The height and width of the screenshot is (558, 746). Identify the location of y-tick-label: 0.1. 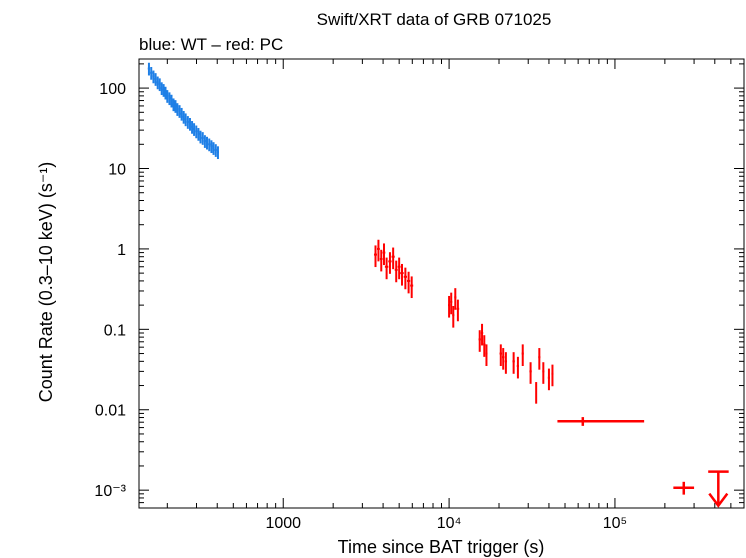
(115, 330).